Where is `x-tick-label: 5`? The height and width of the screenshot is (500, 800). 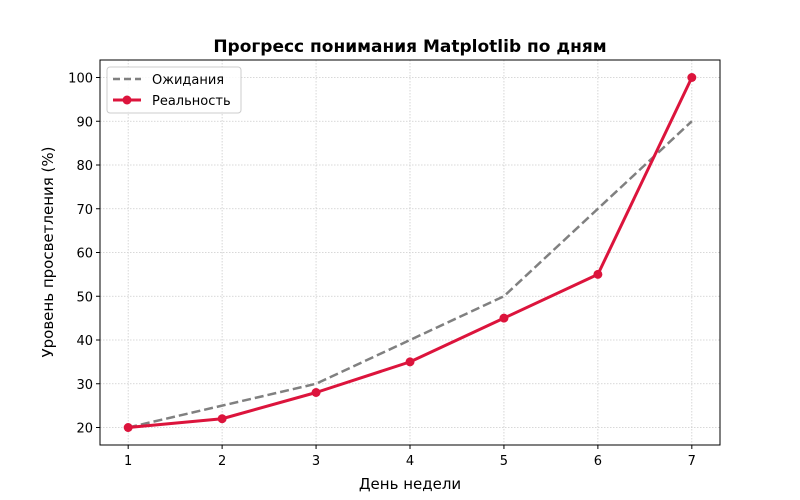 x-tick-label: 5 is located at coordinates (504, 461).